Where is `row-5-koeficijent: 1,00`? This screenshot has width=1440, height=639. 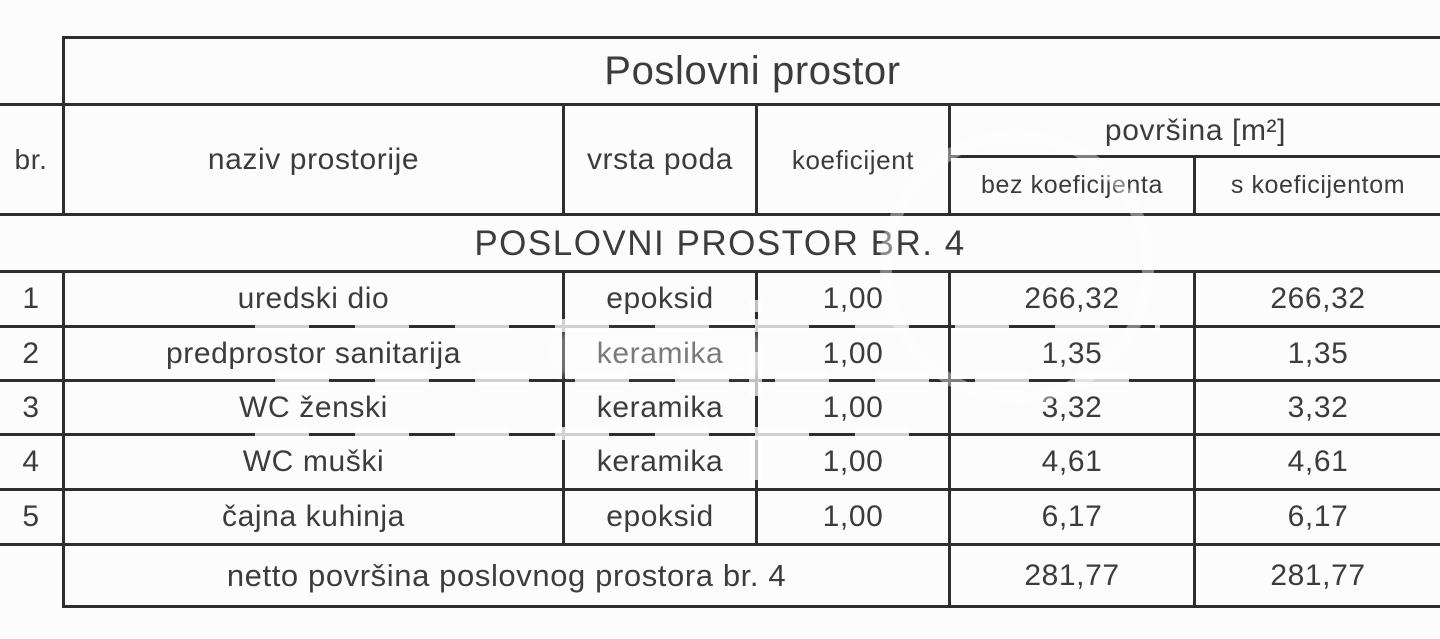 row-5-koeficijent: 1,00 is located at coordinates (851, 515).